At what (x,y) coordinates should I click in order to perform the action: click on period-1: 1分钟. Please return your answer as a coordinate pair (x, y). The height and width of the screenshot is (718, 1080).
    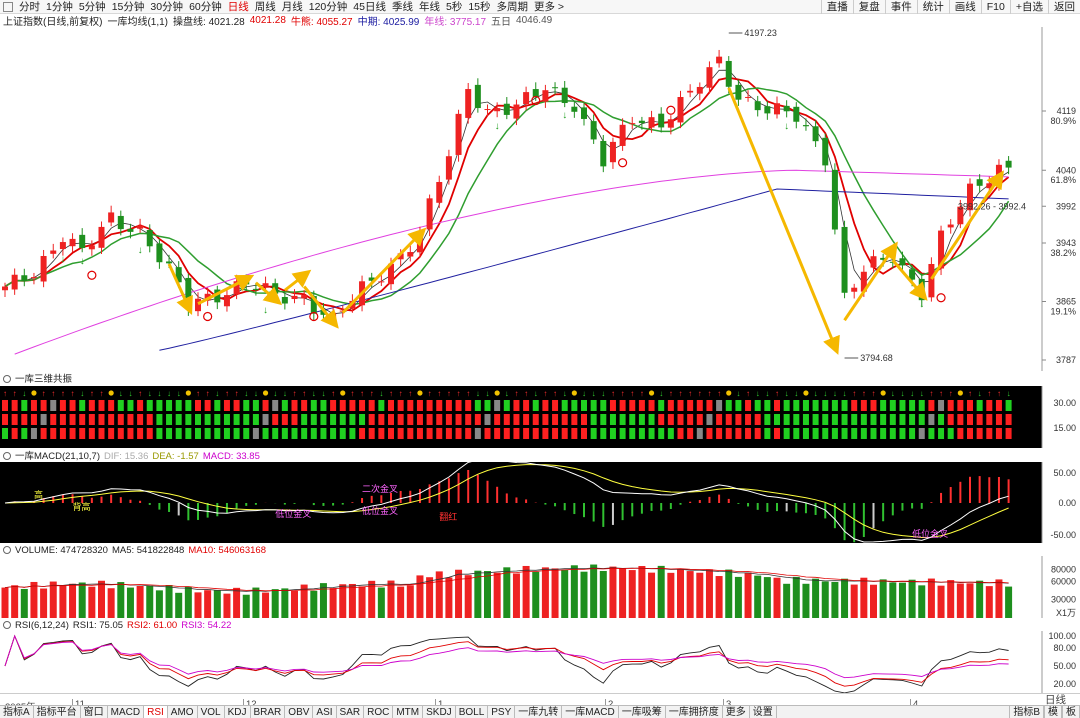
    Looking at the image, I should click on (59, 7).